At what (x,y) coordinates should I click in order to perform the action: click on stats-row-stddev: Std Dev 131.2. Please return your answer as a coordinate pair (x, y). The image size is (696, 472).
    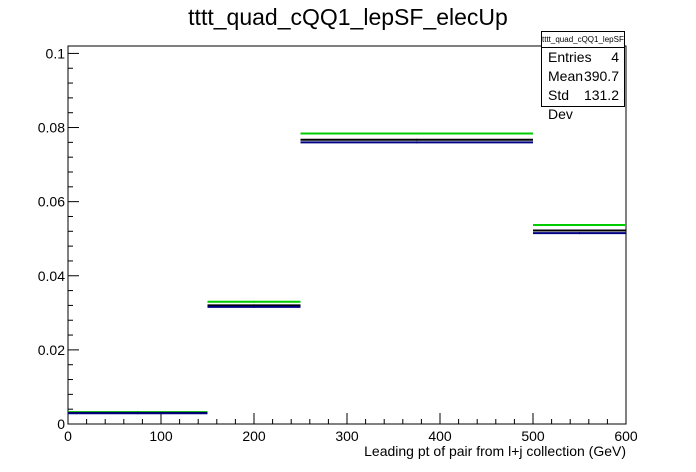
    Looking at the image, I should click on (583, 104).